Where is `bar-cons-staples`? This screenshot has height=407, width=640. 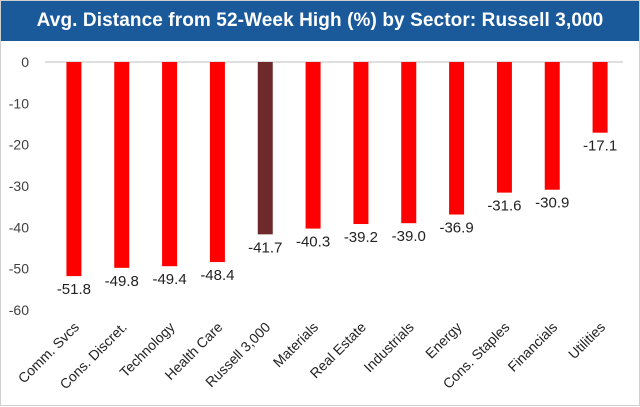
bar-cons-staples is located at coordinates (504, 127).